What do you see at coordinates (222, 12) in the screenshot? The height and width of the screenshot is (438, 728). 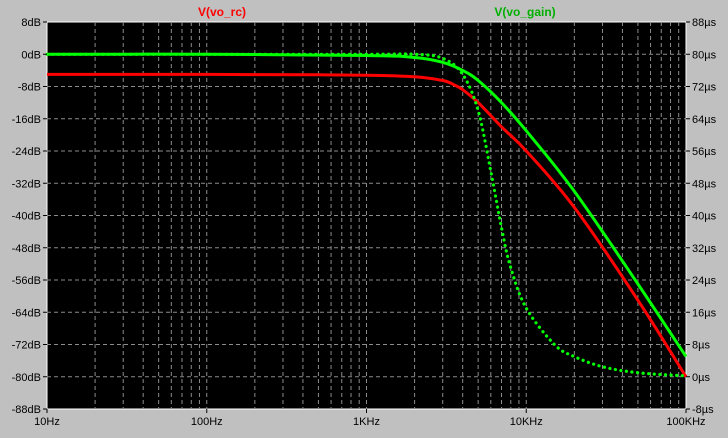 I see `legend-vo-rc: V(vo_rc)` at bounding box center [222, 12].